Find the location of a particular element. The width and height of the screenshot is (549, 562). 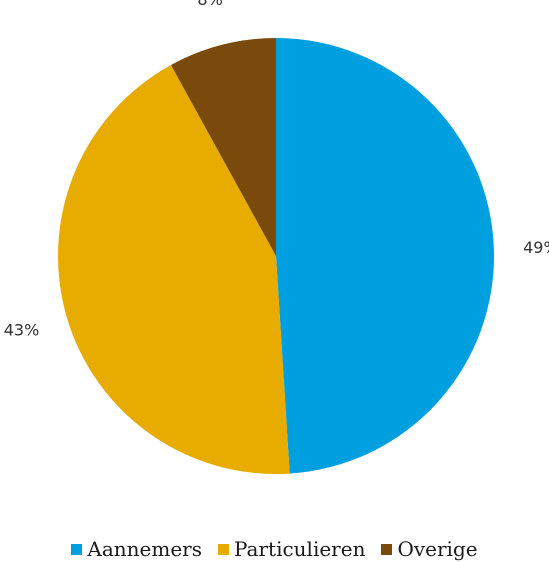

legend: Aannemers Particulieren Overige is located at coordinates (274, 549).